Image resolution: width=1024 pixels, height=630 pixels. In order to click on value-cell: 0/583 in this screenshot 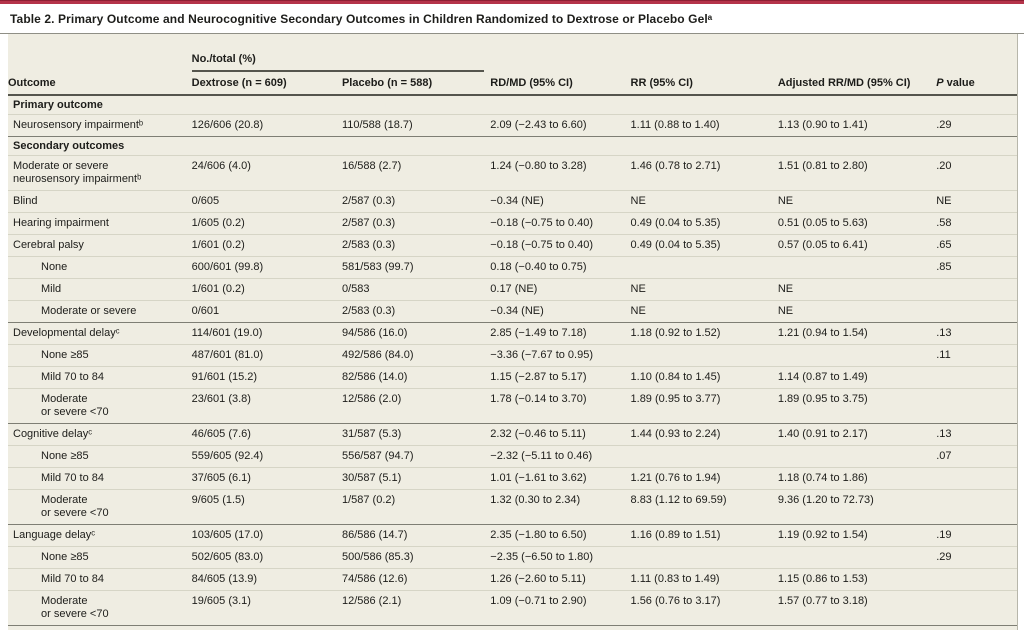, I will do `click(416, 289)`.